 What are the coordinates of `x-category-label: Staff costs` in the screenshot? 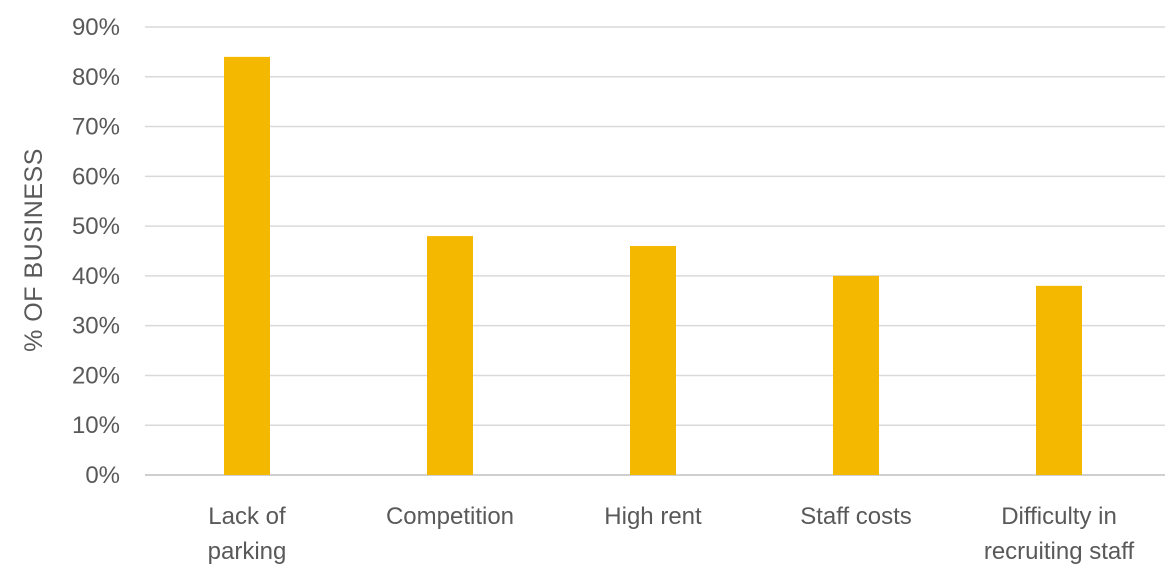 It's located at (856, 516).